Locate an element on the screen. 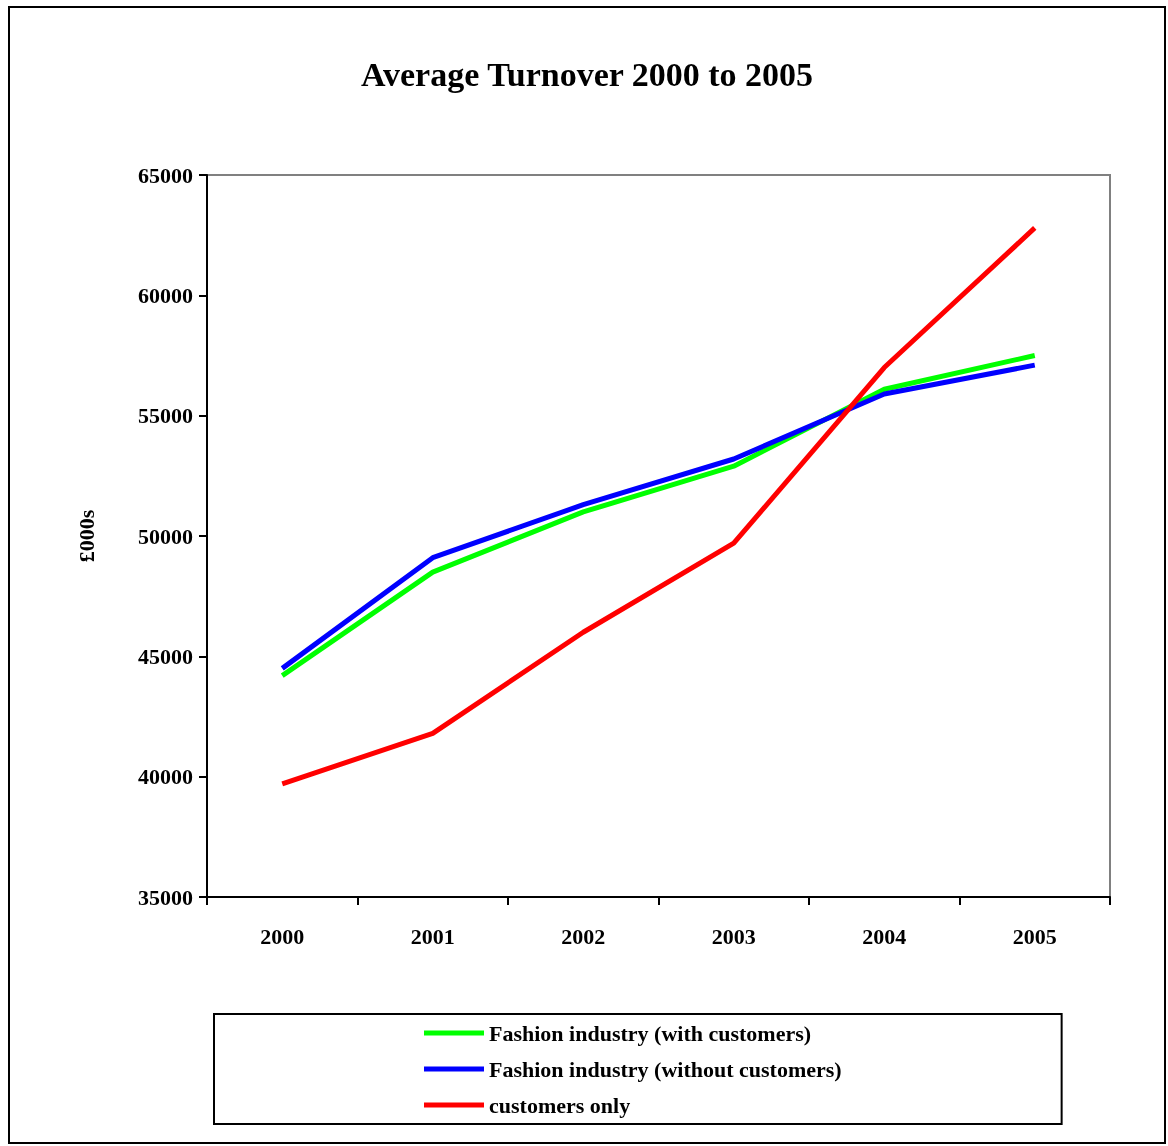 This screenshot has height=1146, width=1168. y-tick-label: 50000 is located at coordinates (165, 536).